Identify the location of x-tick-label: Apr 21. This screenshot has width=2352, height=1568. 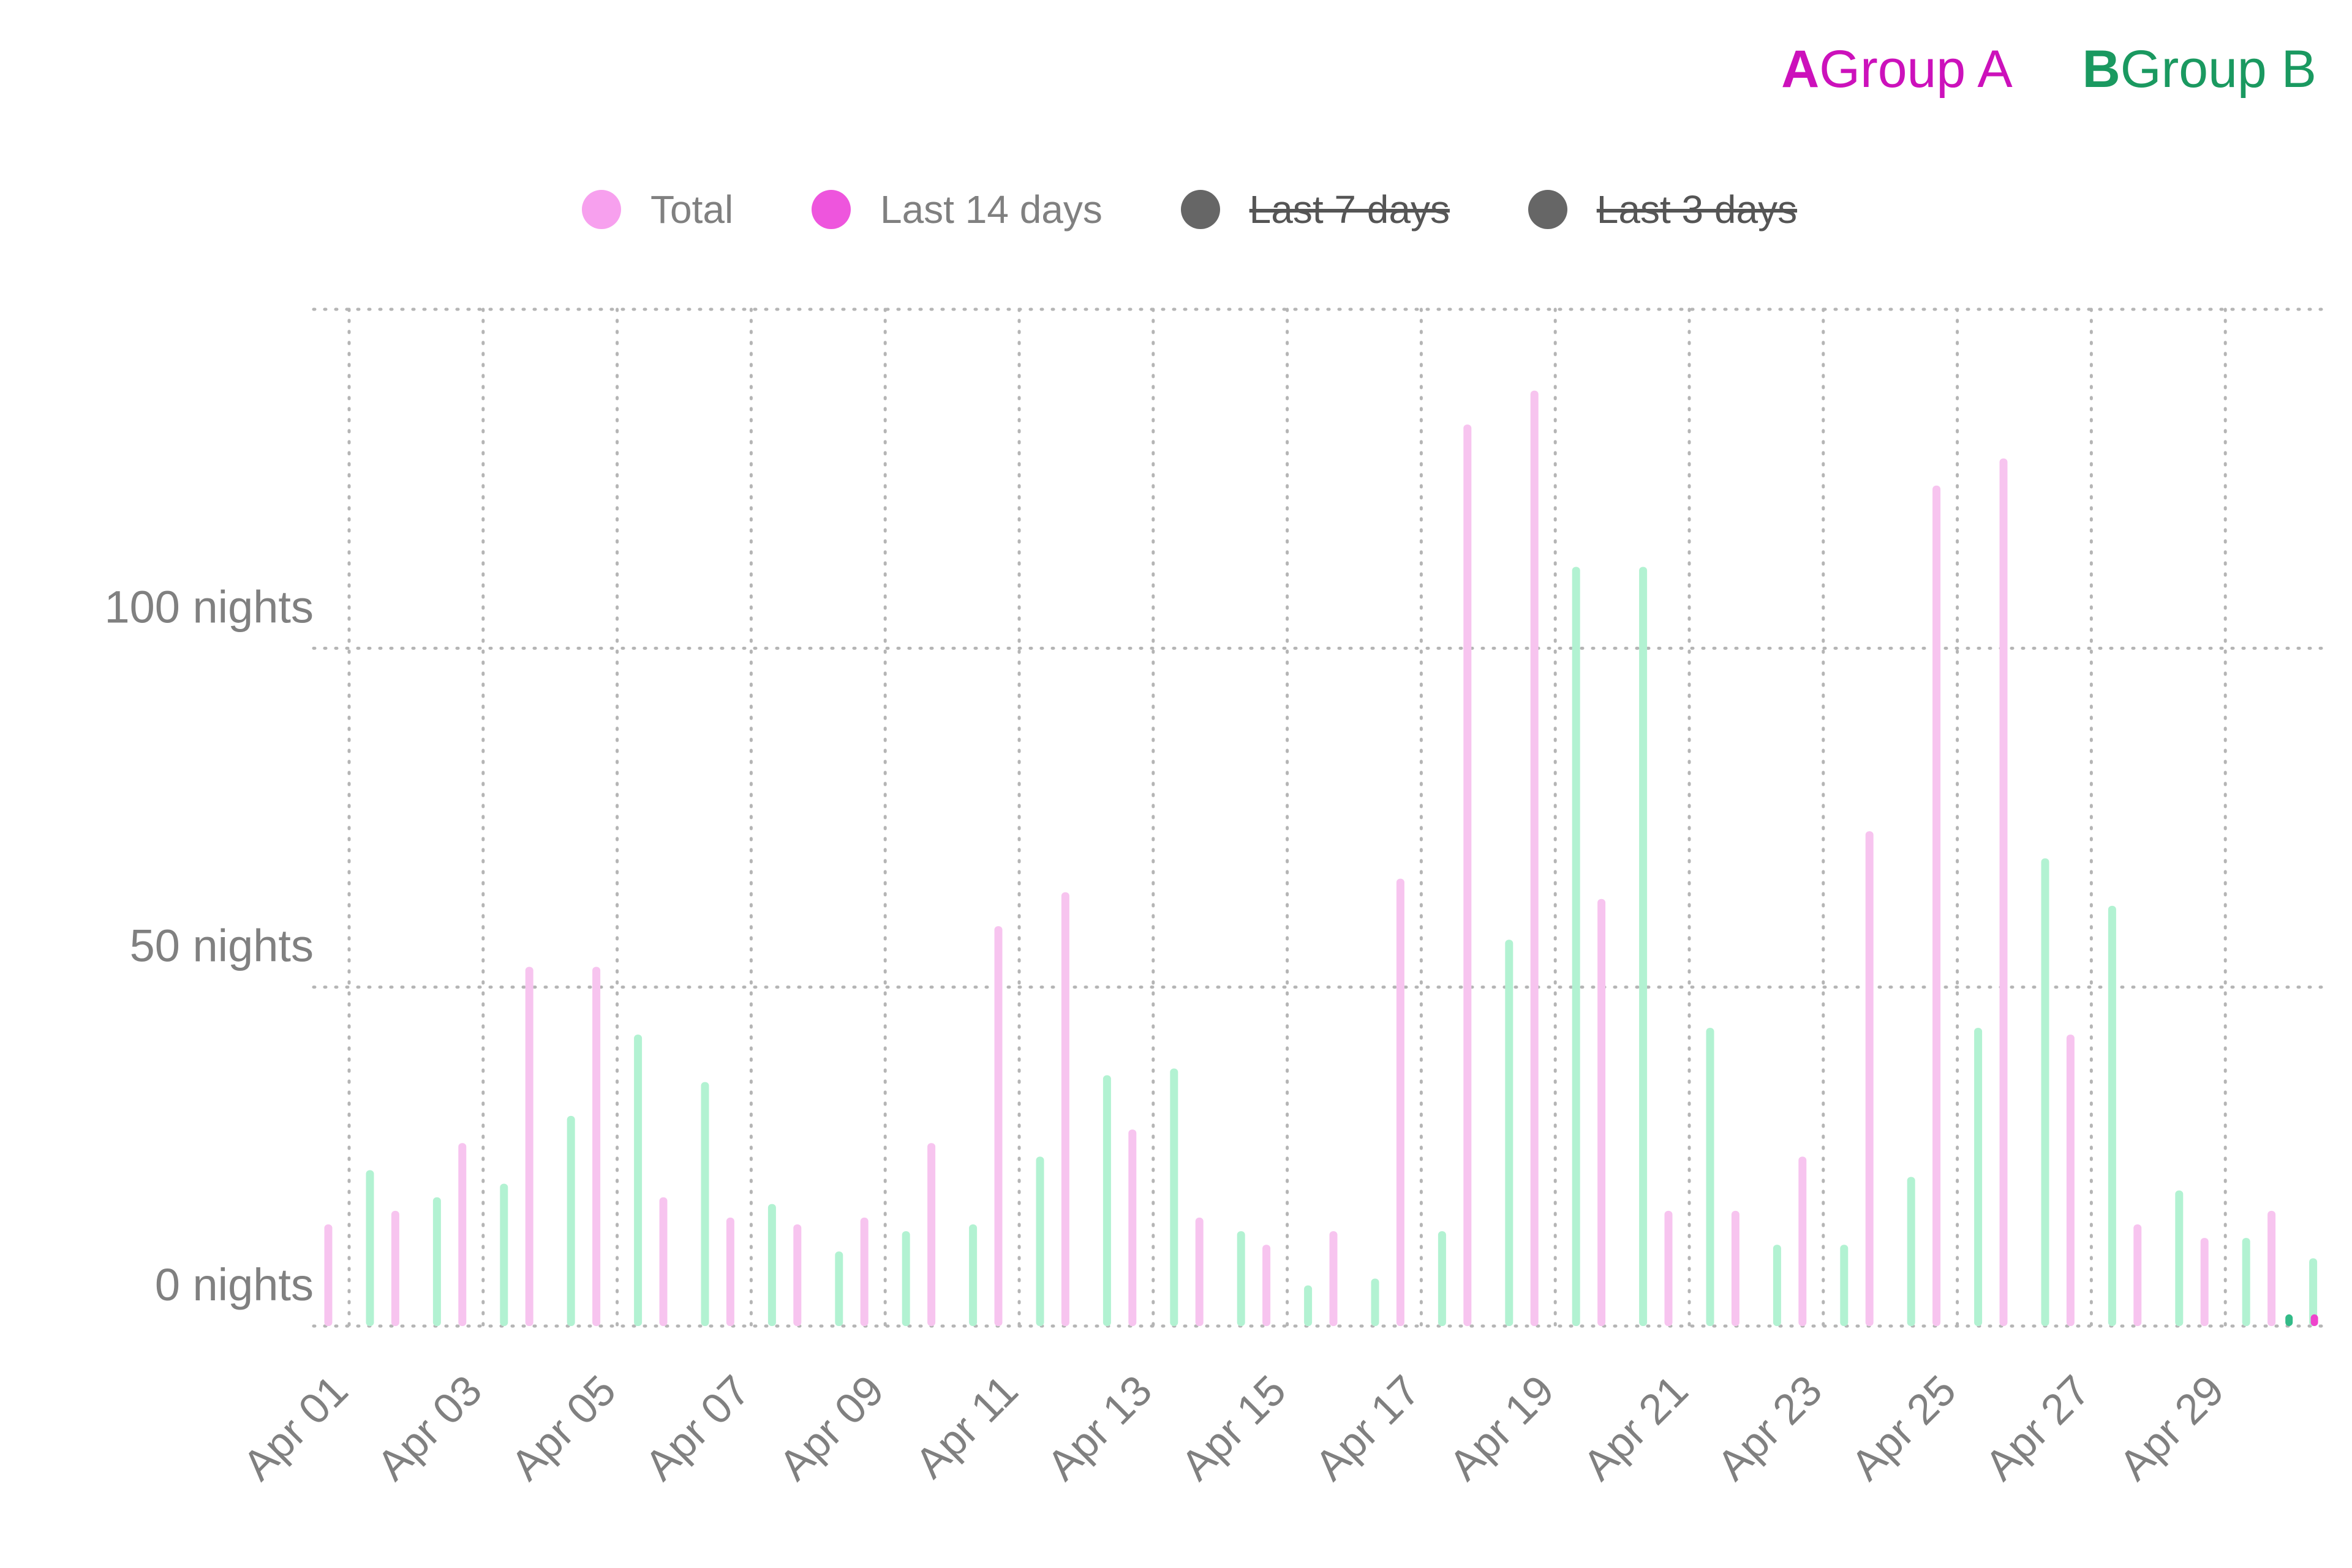
(1635, 1427).